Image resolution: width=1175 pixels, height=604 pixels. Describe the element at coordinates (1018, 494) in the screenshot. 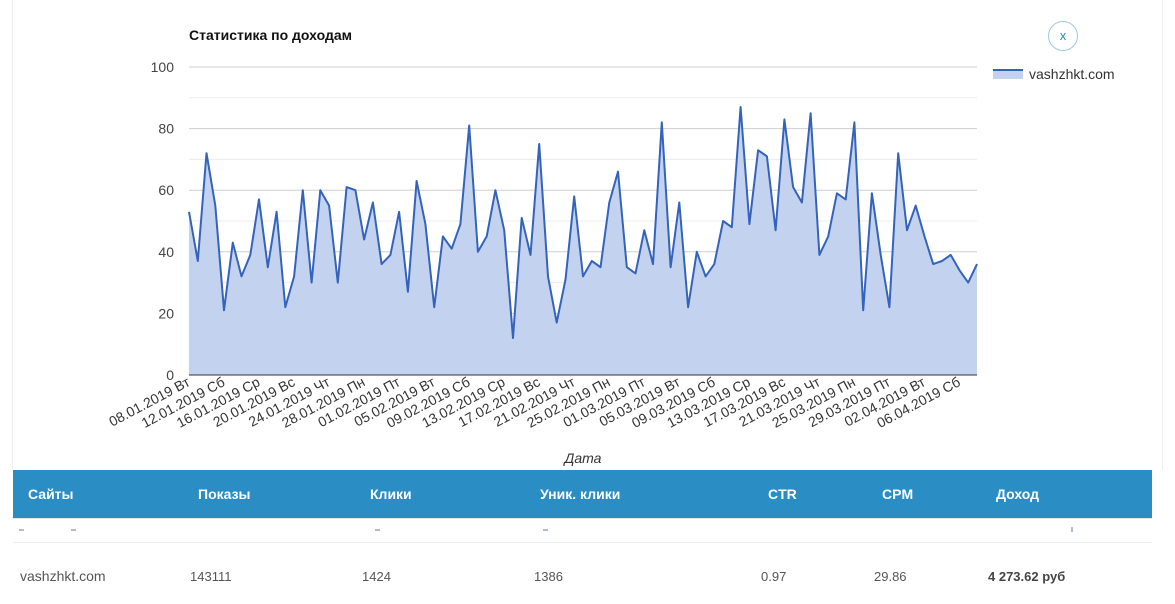

I see `col-header-income: Доход` at that location.